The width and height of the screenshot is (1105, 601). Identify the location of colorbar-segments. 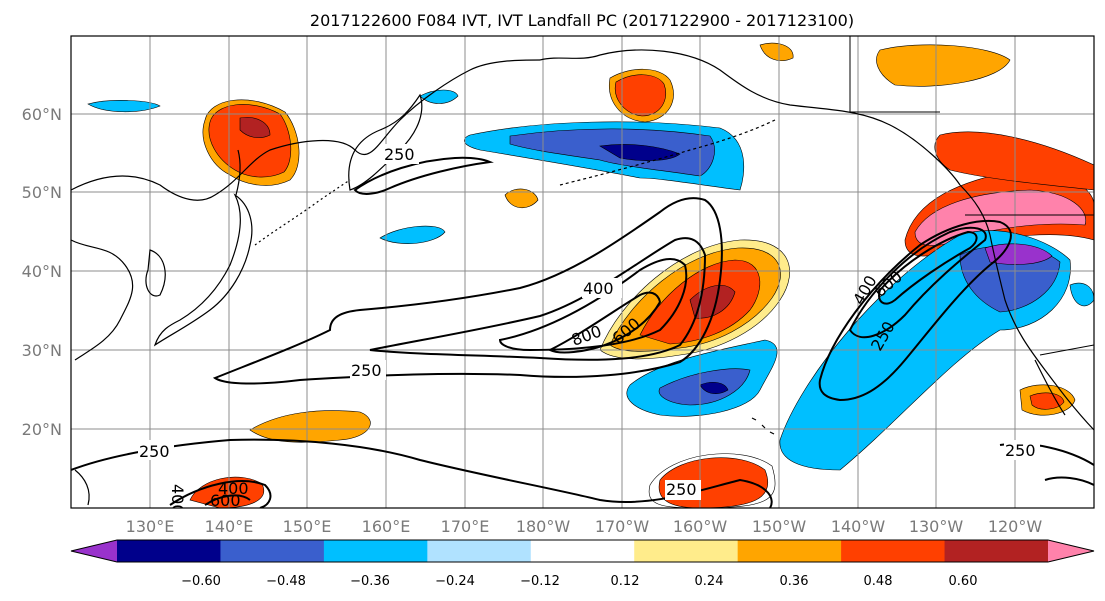
(582, 551).